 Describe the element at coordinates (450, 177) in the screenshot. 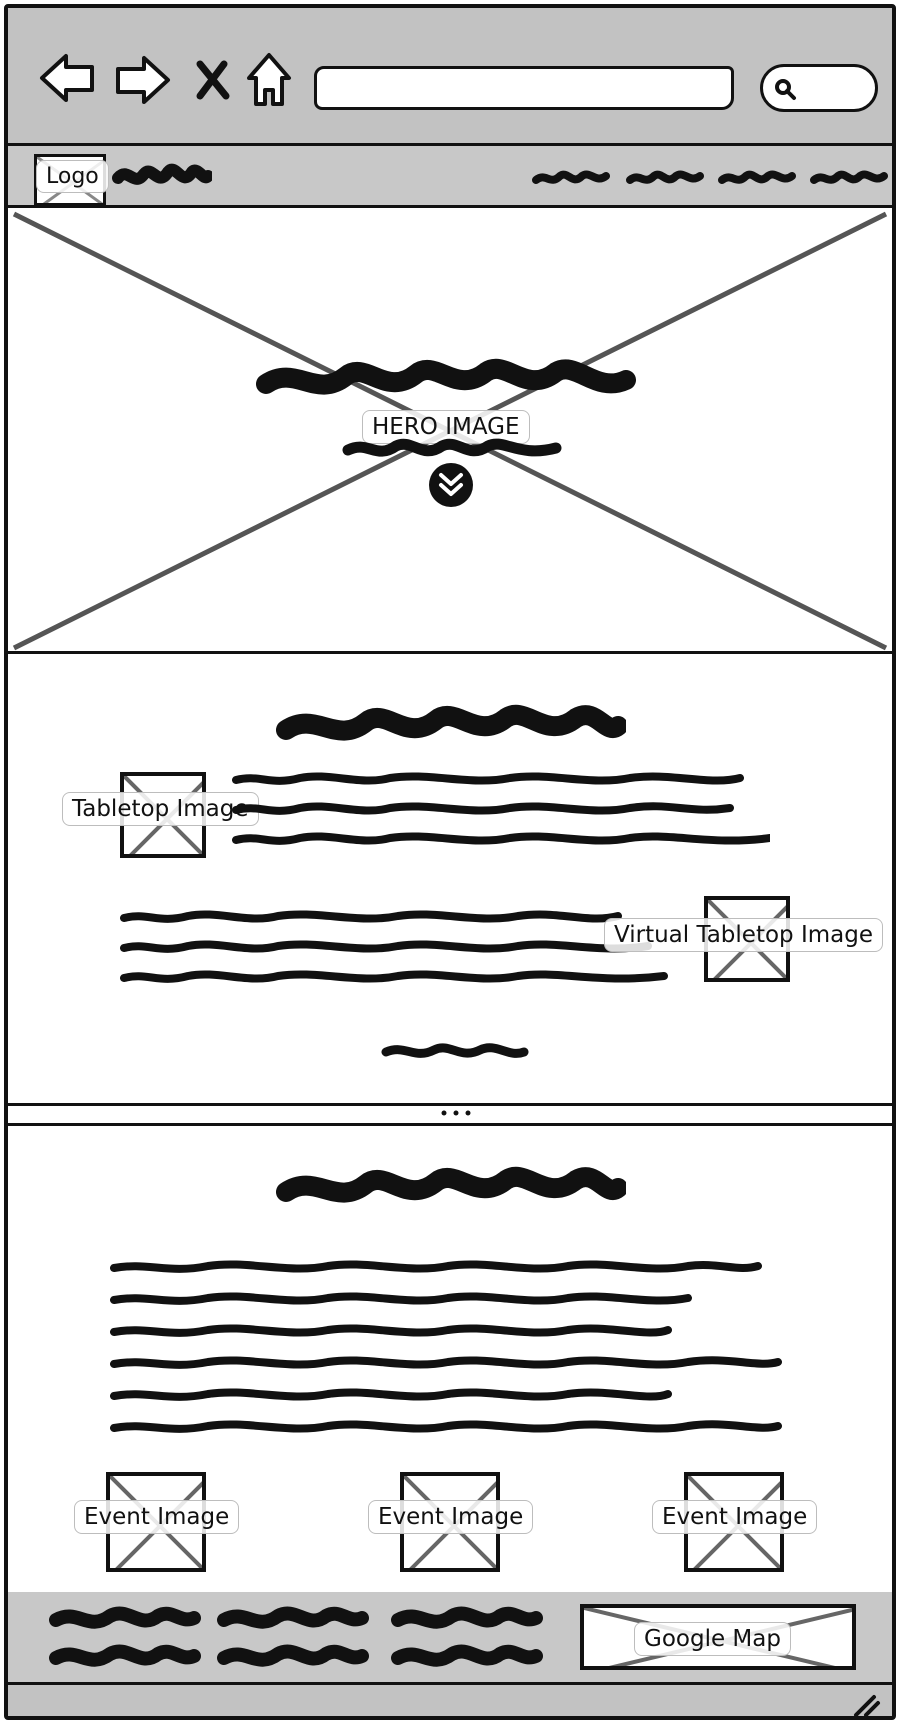

I see `site-header: Logo` at that location.